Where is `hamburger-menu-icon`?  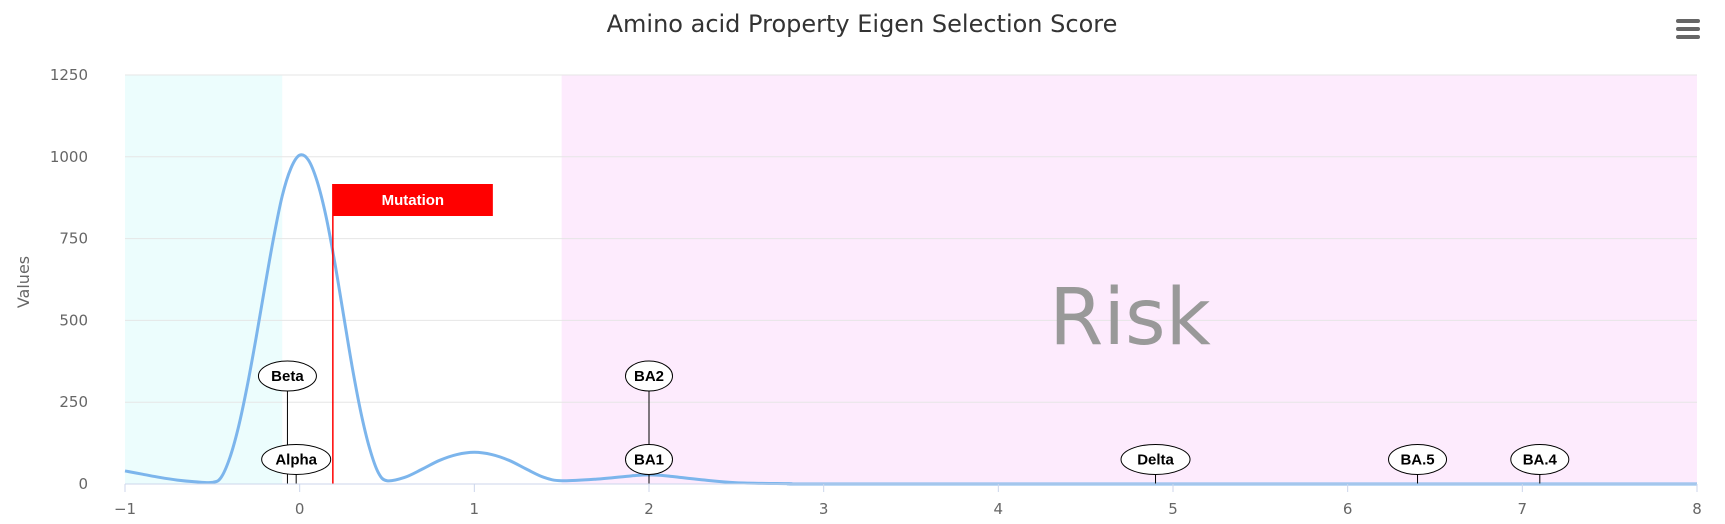 hamburger-menu-icon is located at coordinates (1688, 29).